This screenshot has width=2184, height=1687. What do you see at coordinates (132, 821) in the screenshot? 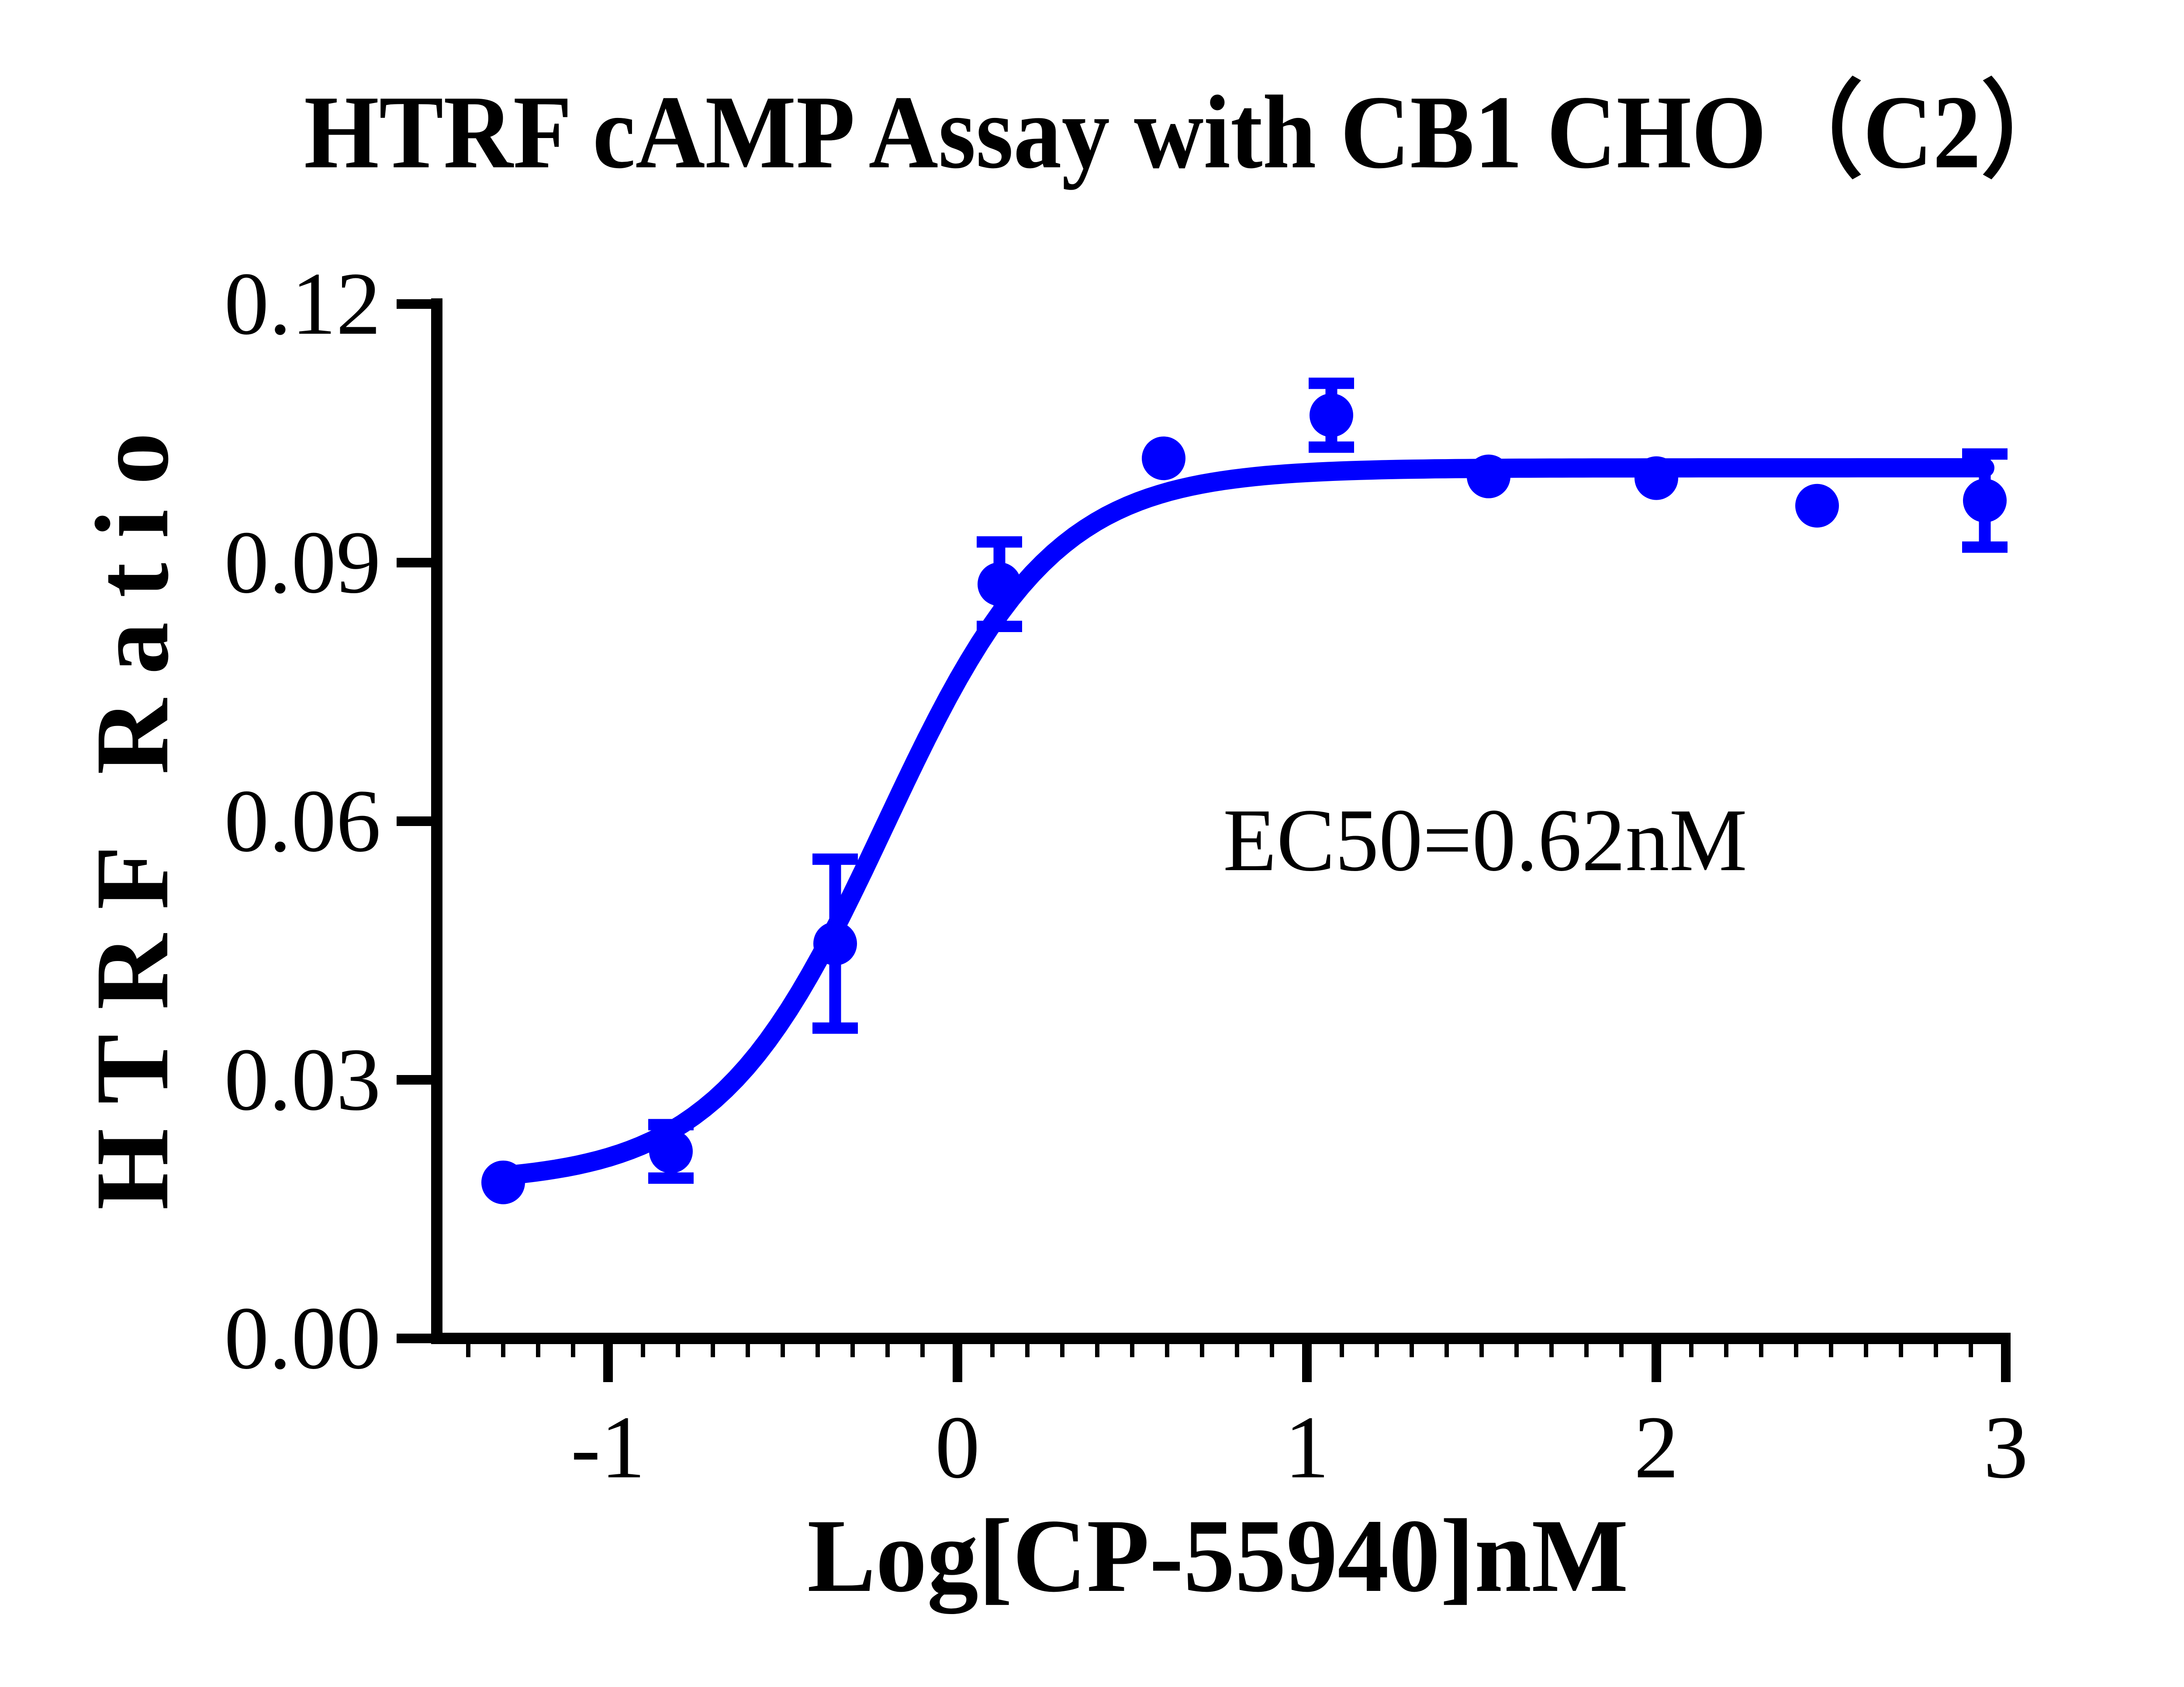
I see `y-axis-title: HTRF Ratio` at bounding box center [132, 821].